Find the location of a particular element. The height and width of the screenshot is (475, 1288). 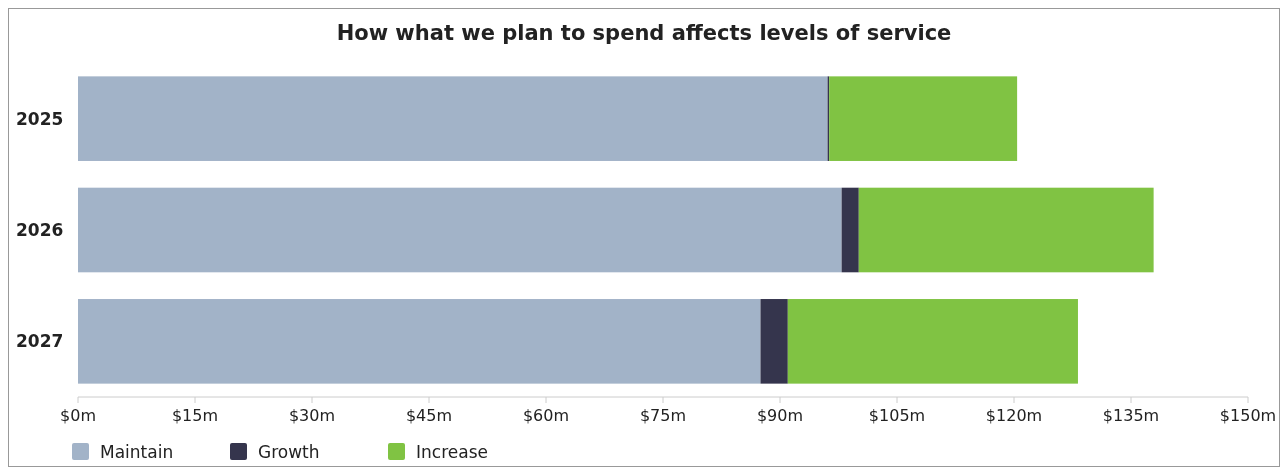

x-tick-label: $30m is located at coordinates (312, 415).